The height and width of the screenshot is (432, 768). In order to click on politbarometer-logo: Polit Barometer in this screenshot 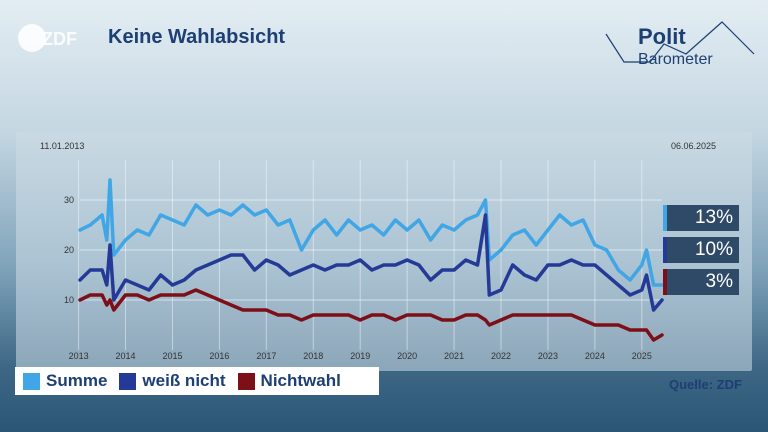, I will do `click(680, 44)`.